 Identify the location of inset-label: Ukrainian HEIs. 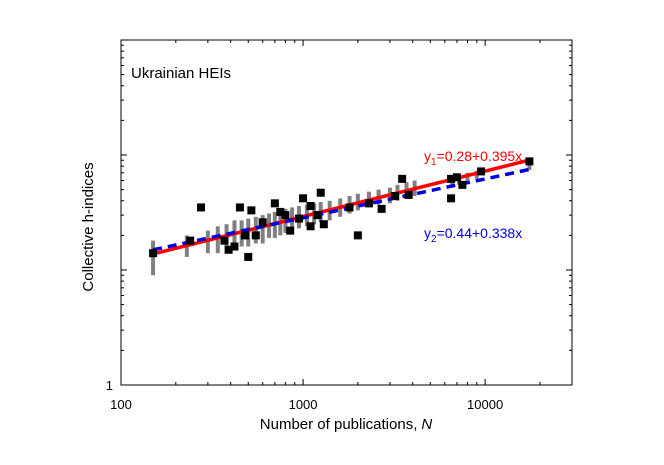
(181, 73).